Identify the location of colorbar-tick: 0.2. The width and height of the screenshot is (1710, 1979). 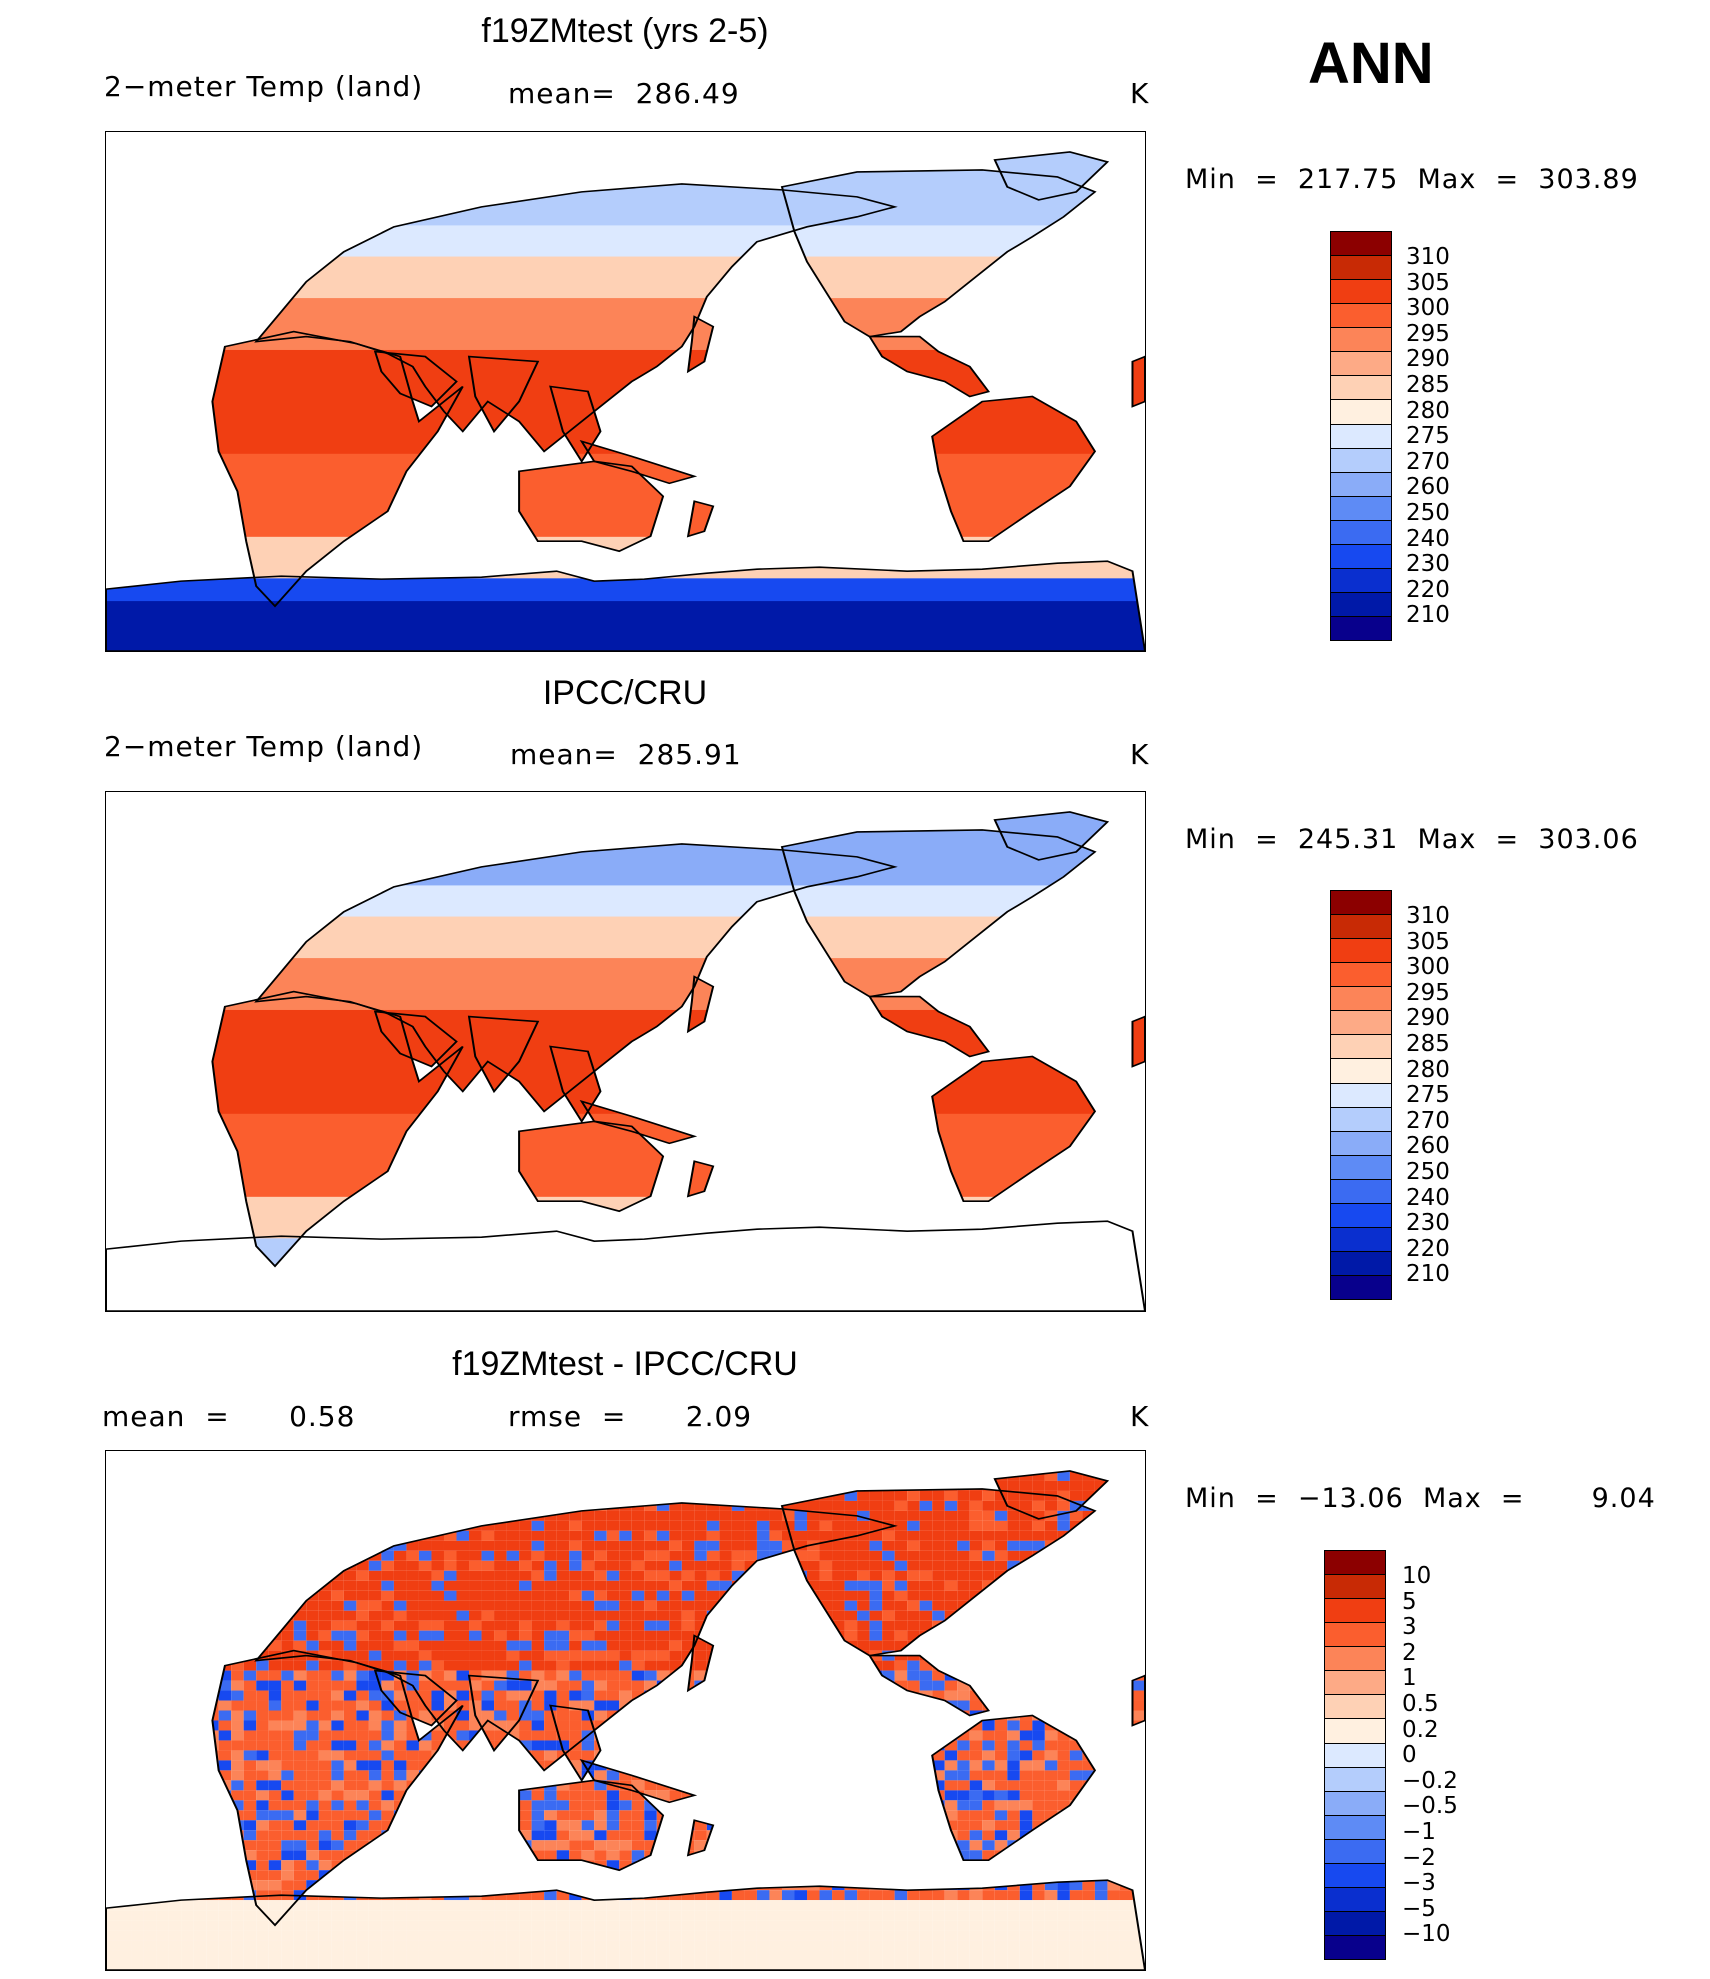
(1420, 1729).